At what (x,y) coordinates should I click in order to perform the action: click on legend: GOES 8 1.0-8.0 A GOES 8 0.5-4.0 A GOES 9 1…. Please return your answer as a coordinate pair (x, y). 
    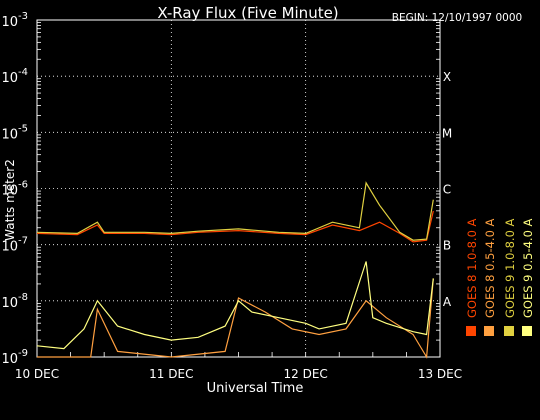
    Looking at the image, I should click on (500, 277).